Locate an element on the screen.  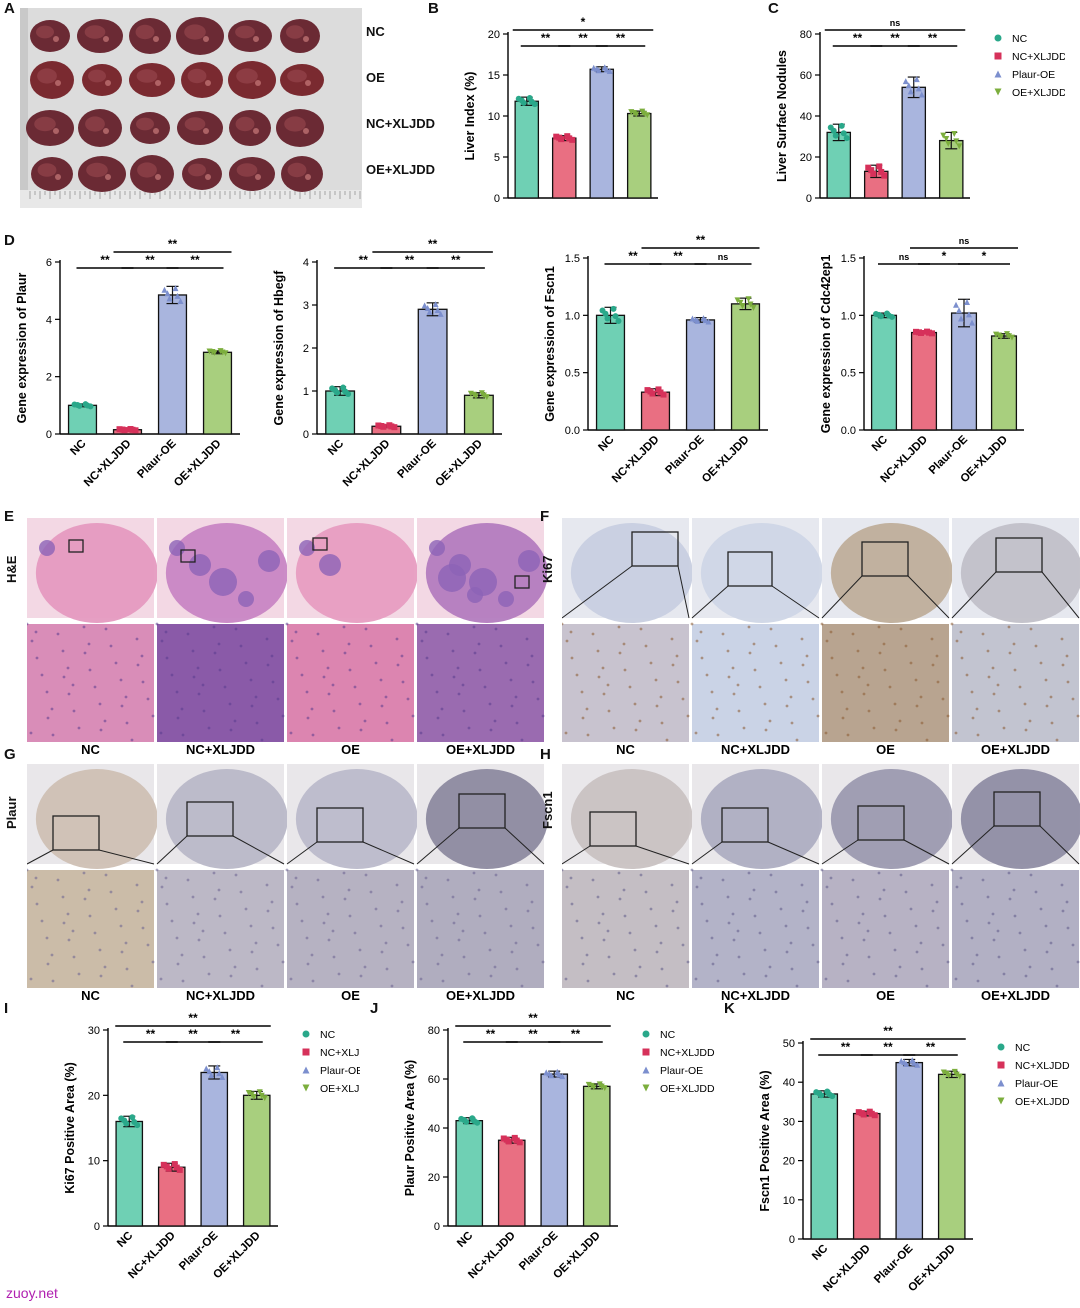
liver-row-label: NC+XLJDD is located at coordinates (400, 123).